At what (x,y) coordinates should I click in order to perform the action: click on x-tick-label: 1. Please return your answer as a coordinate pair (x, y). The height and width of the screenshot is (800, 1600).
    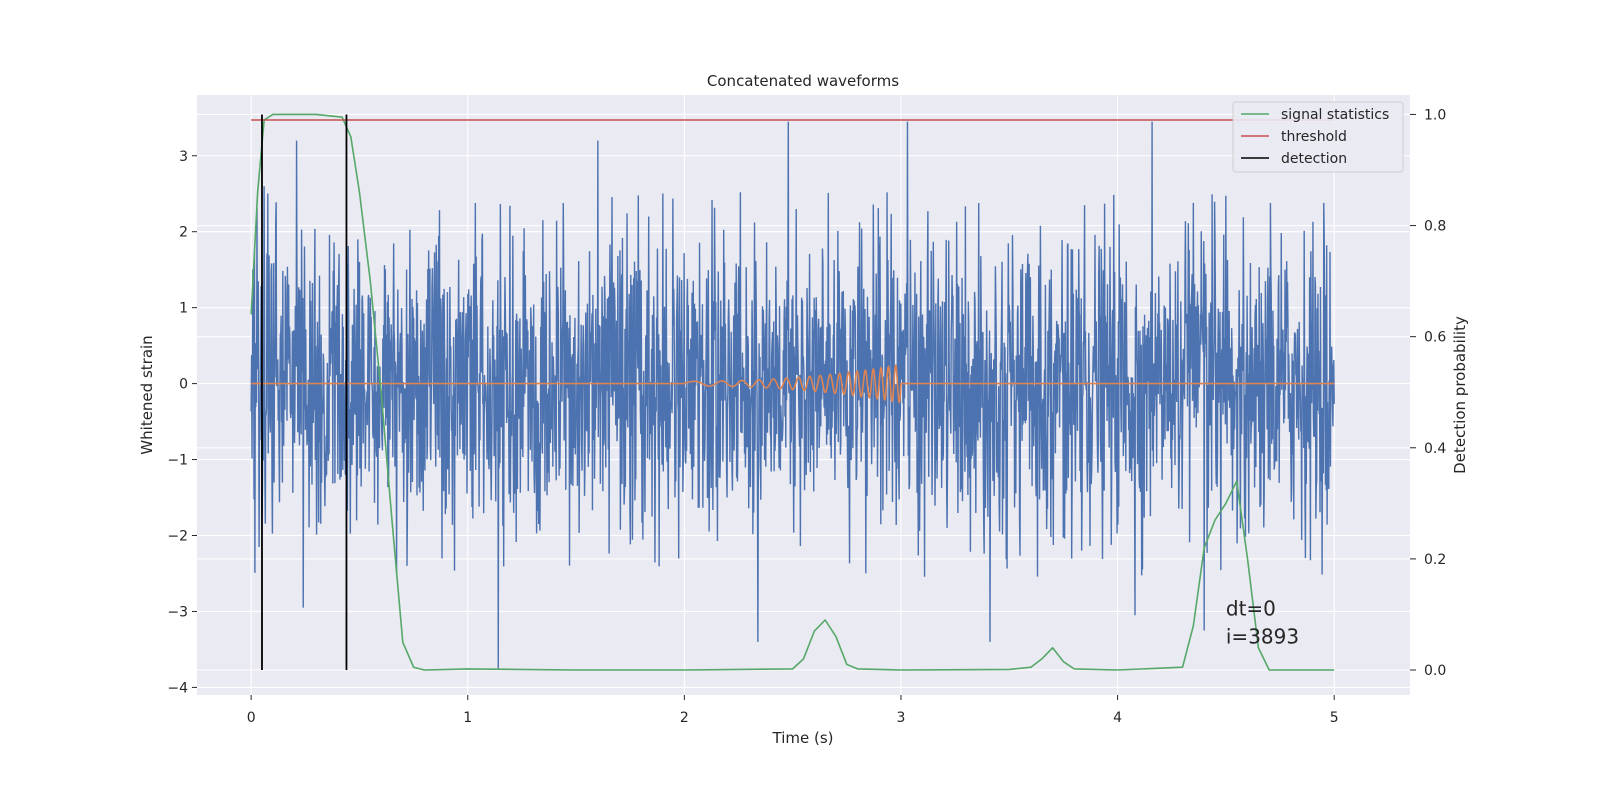
    Looking at the image, I should click on (467, 718).